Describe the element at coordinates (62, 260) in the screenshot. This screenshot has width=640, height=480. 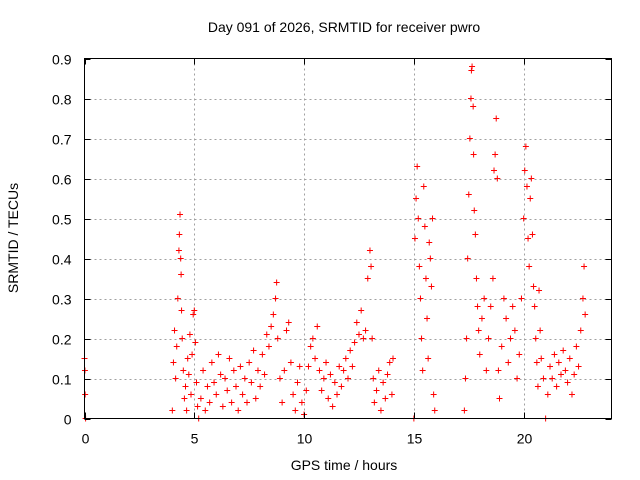
I see `y-tick-label: 0.4` at that location.